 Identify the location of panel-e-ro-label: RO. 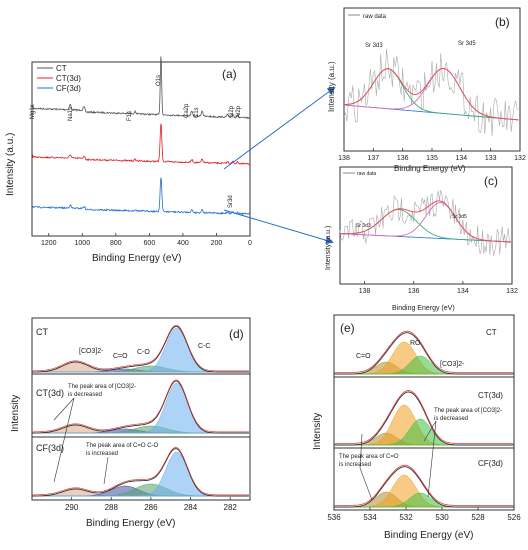
(415, 343).